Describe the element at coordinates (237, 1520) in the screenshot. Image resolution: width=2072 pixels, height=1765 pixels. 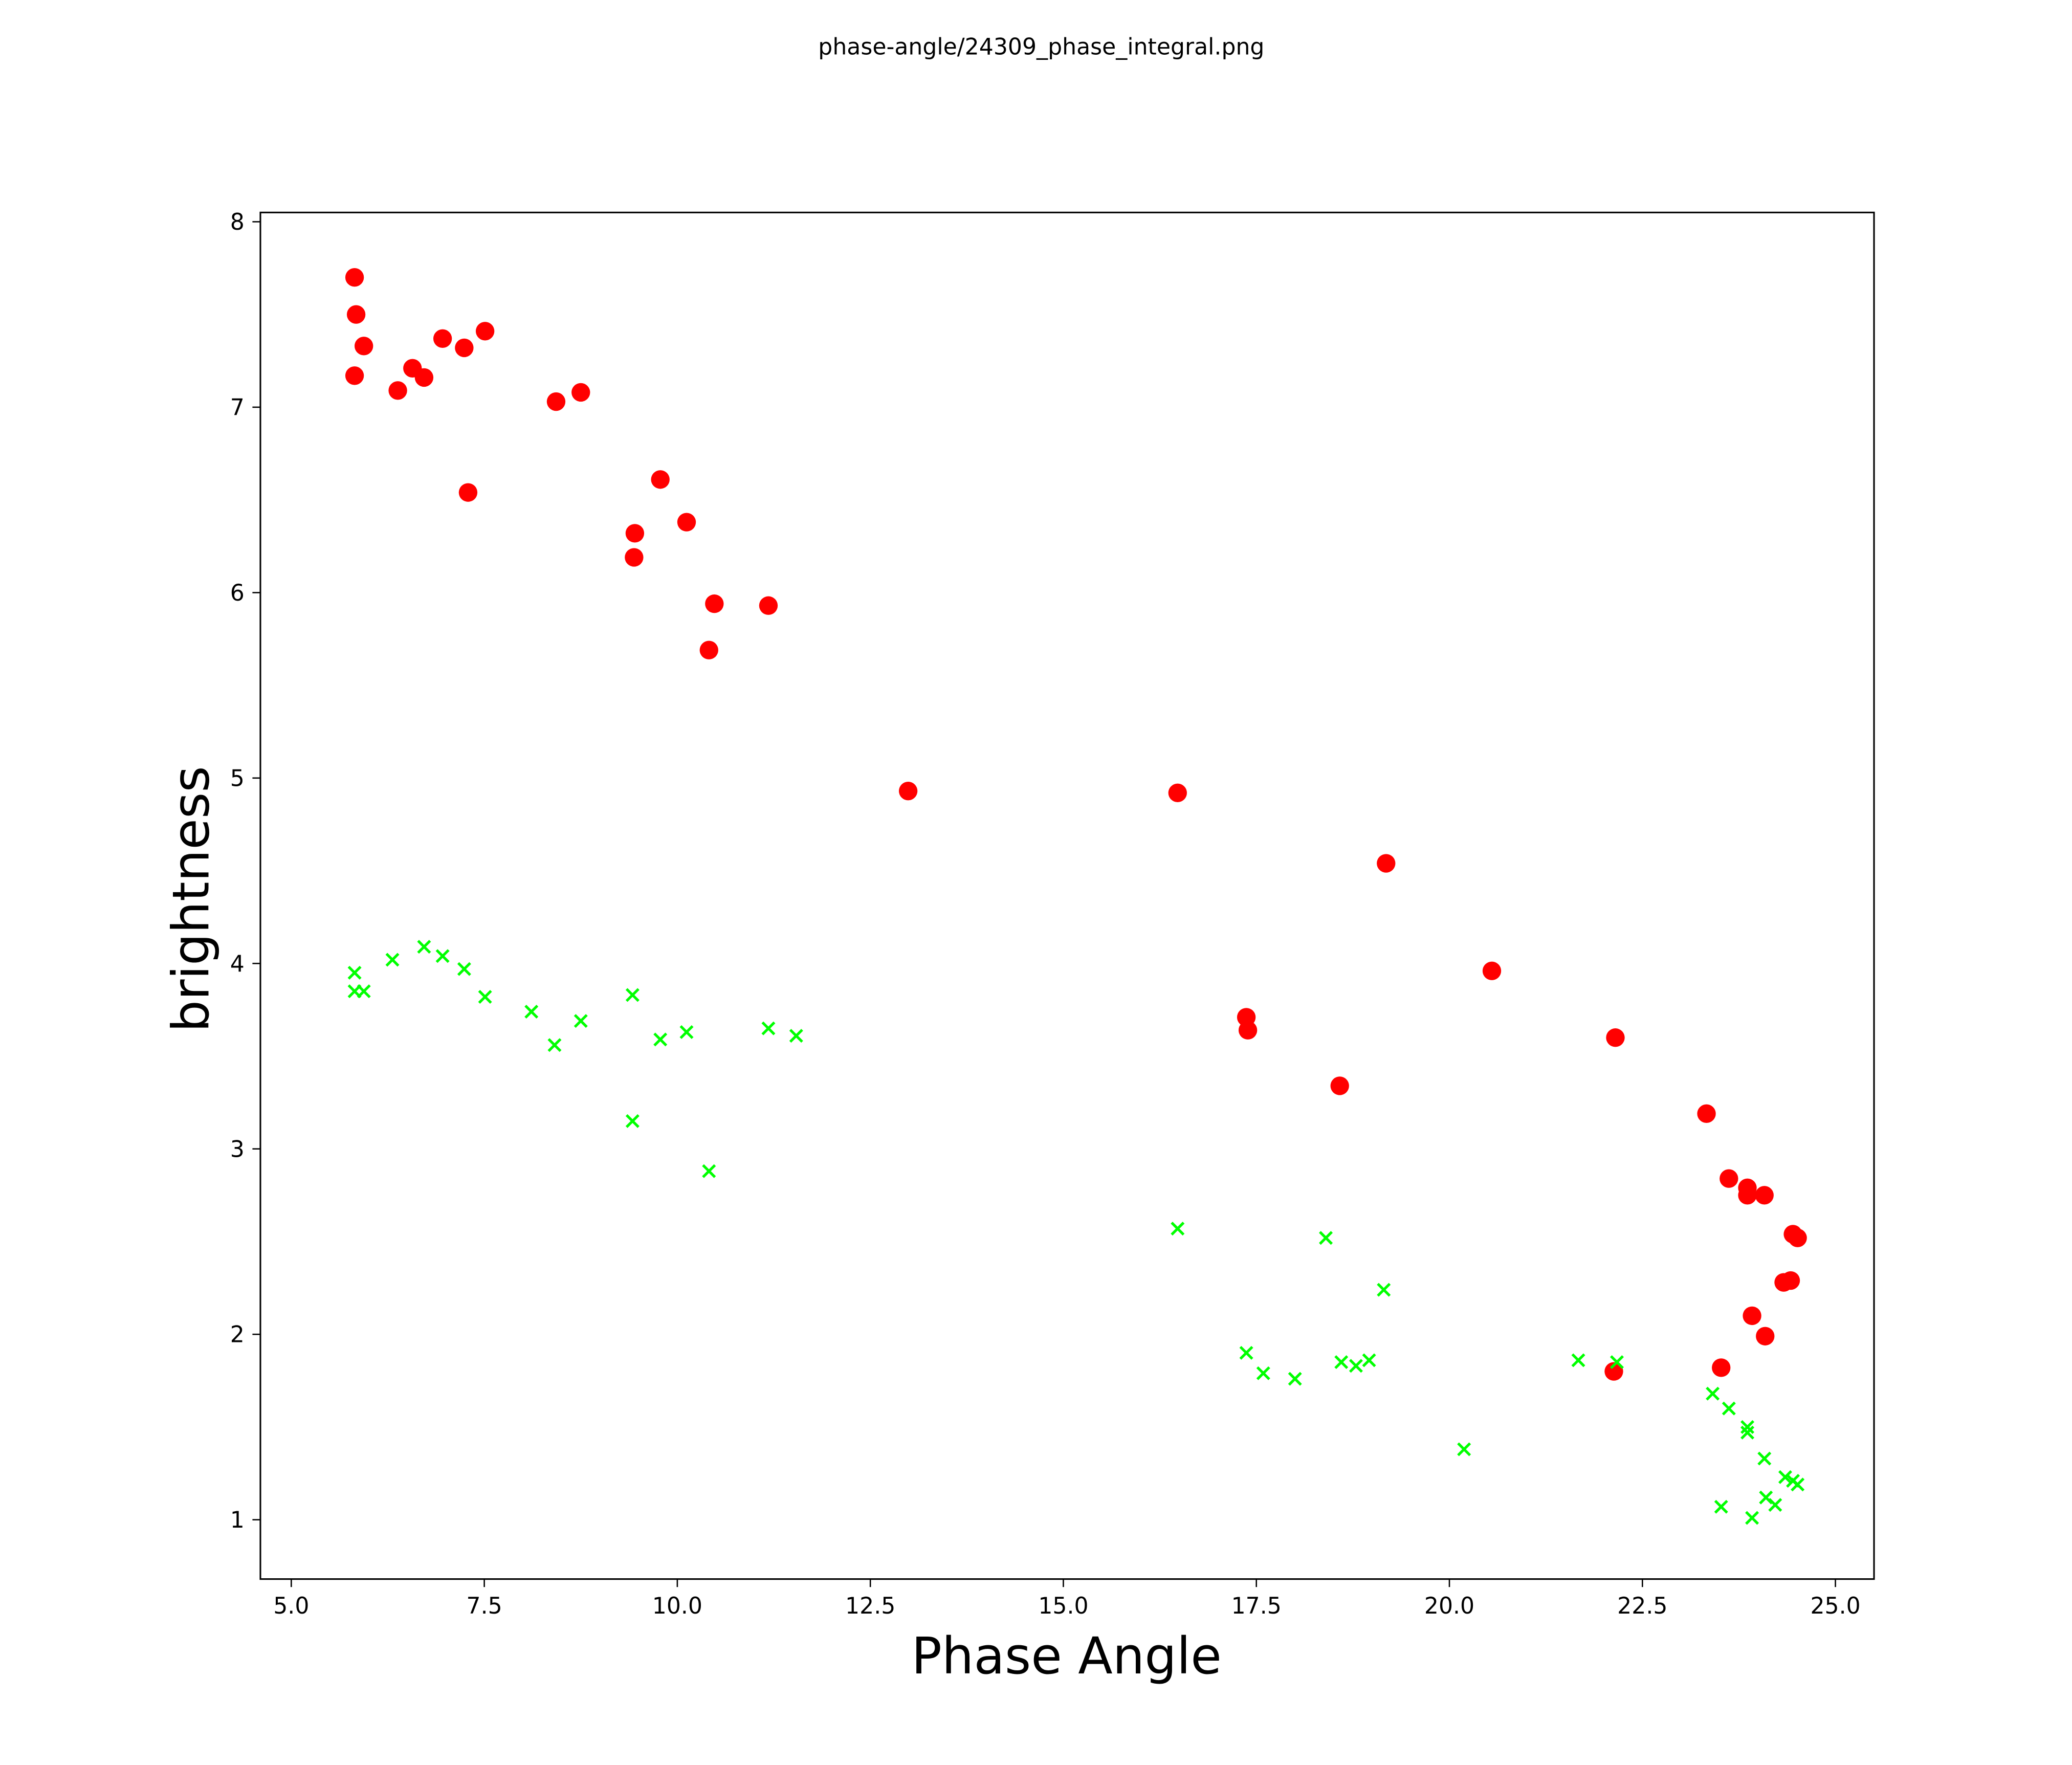
I see `y-tick-label: 1` at that location.